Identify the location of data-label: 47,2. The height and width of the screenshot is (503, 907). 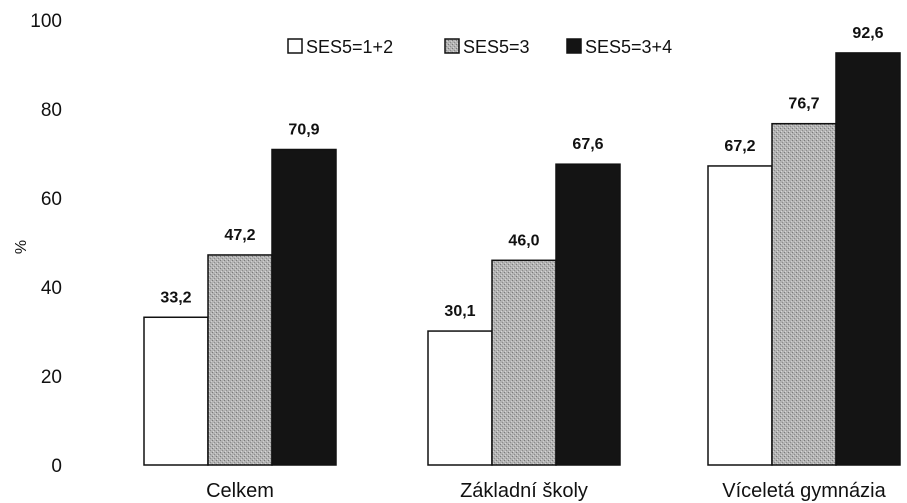
(239, 235).